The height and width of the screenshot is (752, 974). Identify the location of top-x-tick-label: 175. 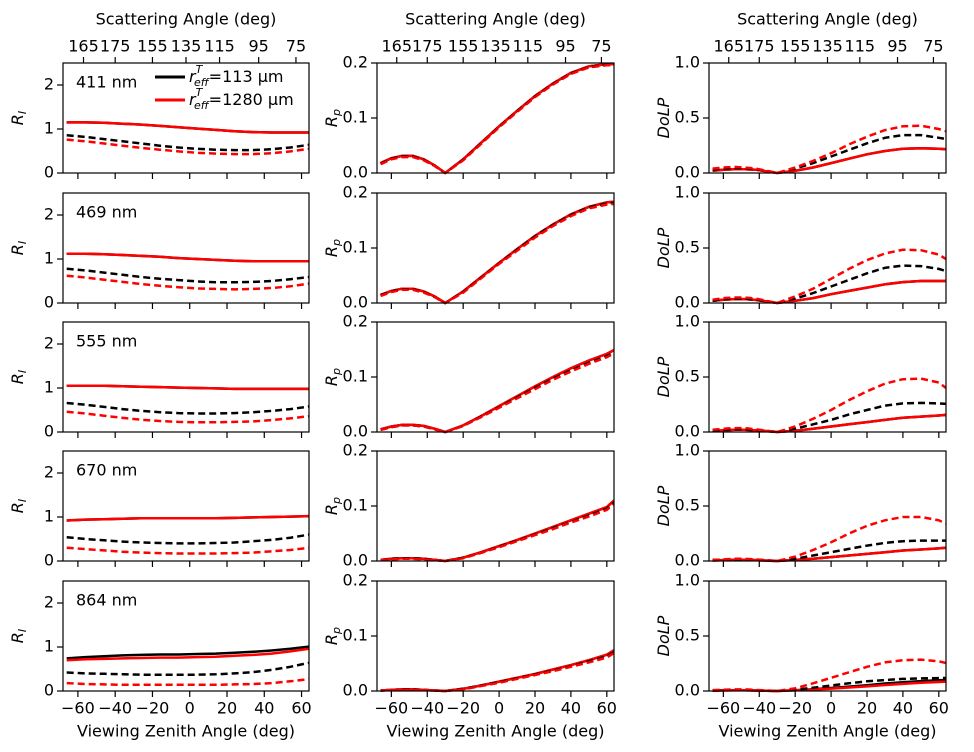
(115, 46).